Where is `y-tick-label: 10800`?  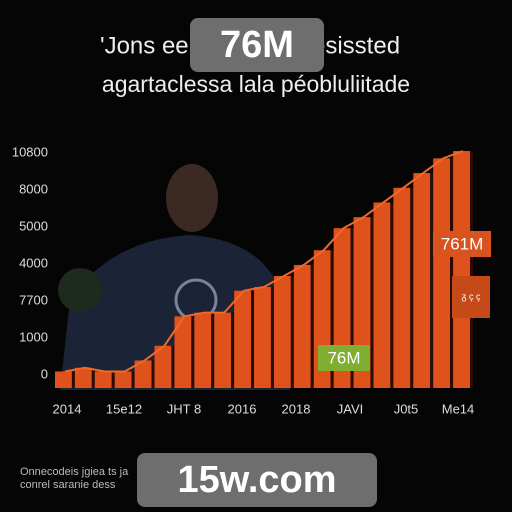
y-tick-label: 10800 is located at coordinates (30, 151).